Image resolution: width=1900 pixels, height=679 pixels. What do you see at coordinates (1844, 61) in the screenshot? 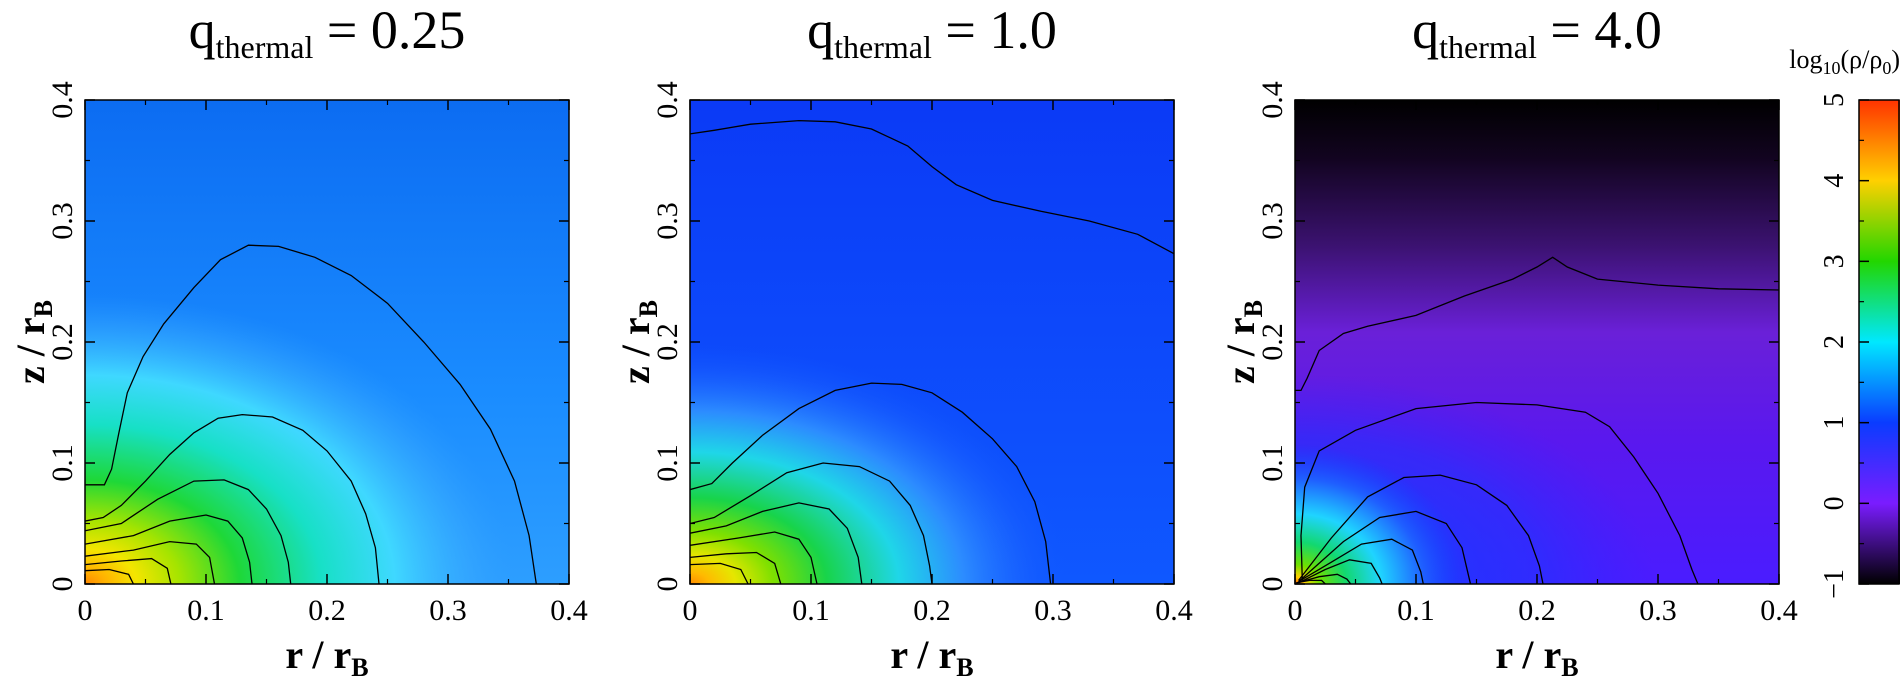
I see `colorbar-label: log10(ρ/ρ0)` at bounding box center [1844, 61].